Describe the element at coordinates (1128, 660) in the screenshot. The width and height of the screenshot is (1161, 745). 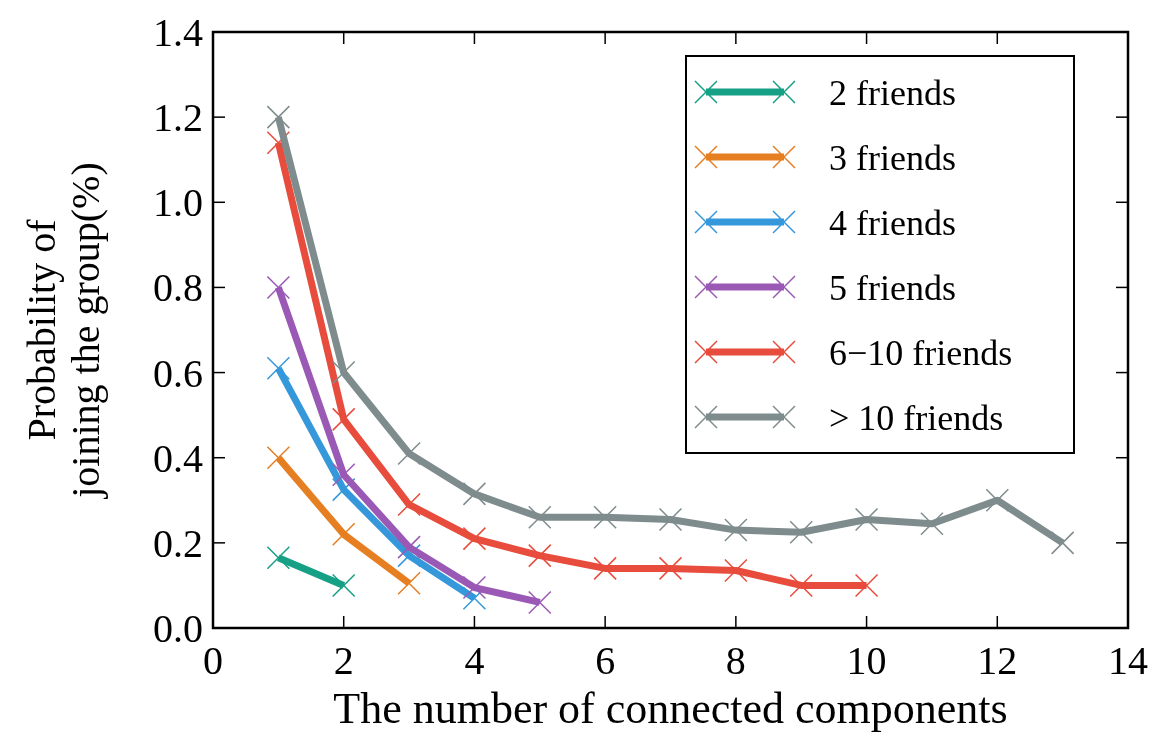
I see `x-tick-label: 14` at that location.